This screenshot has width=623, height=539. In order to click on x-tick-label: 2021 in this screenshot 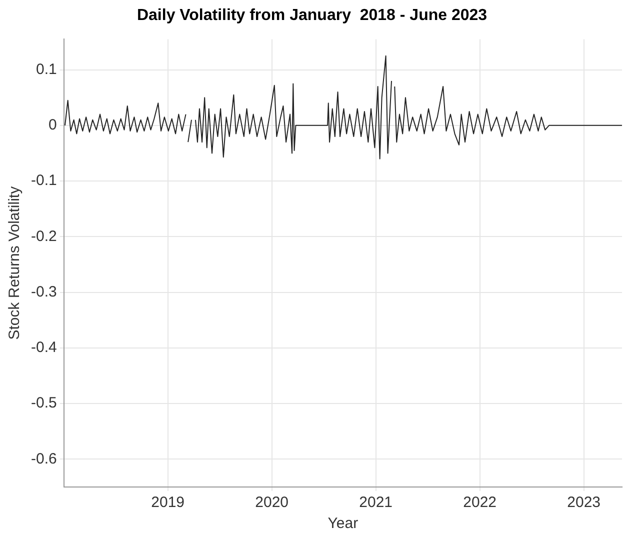, I will do `click(376, 503)`.